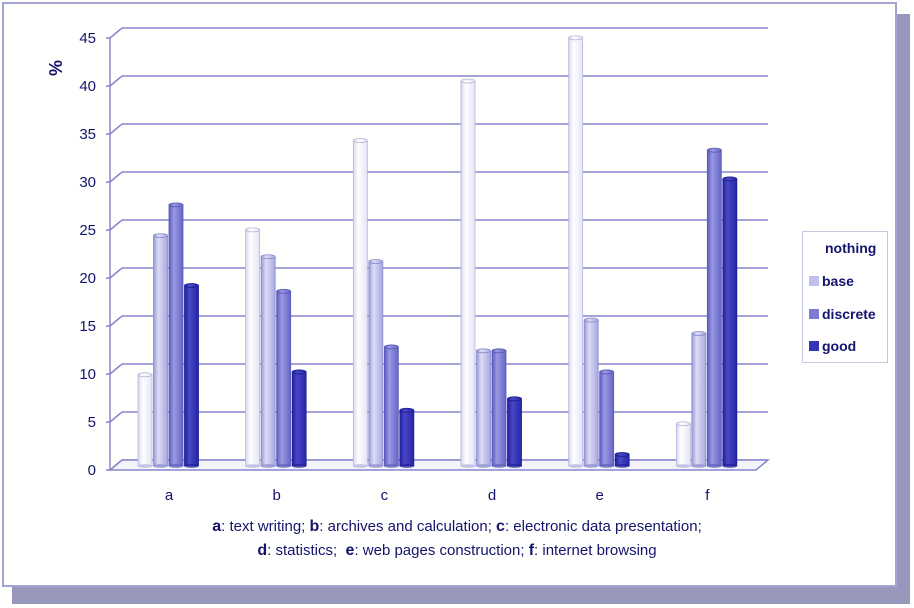 The height and width of the screenshot is (608, 914). I want to click on bar-a-discrete, so click(176, 335).